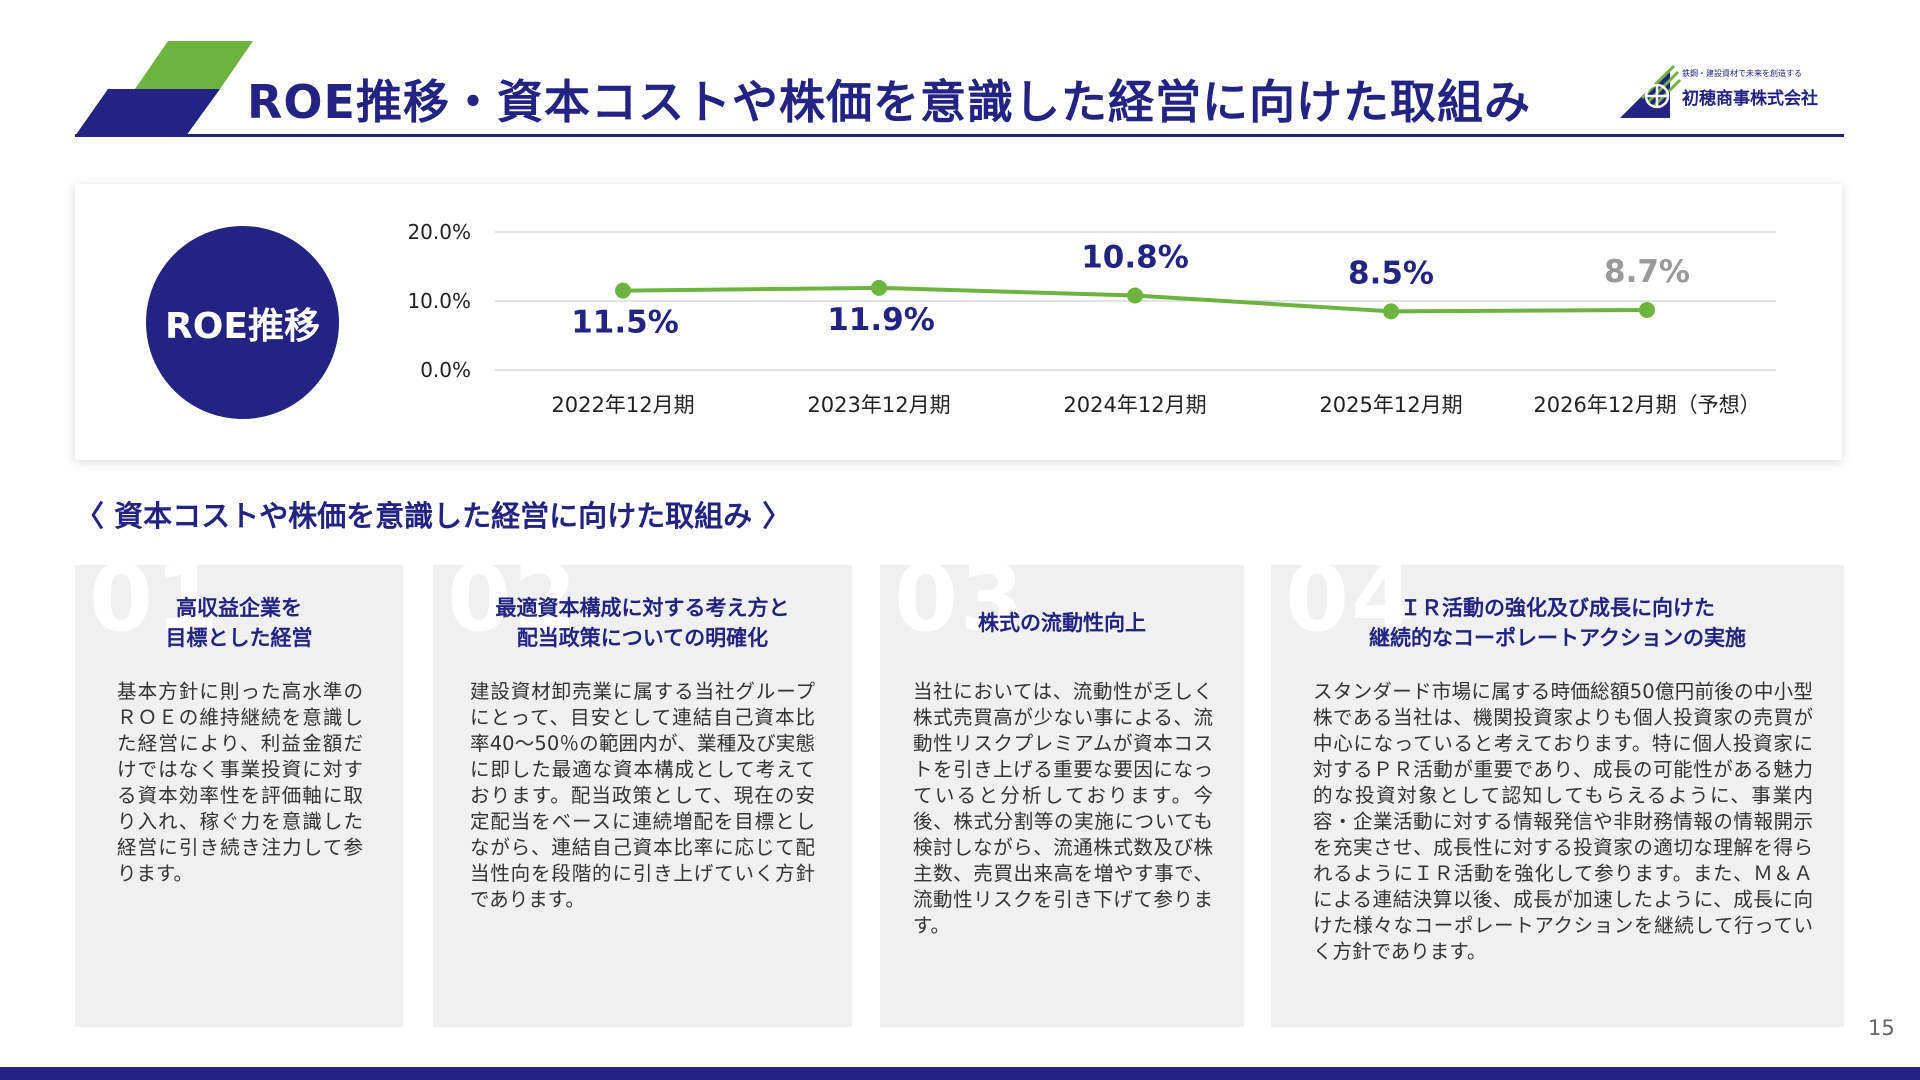  Describe the element at coordinates (960, 1073) in the screenshot. I see `footer-bar` at that location.